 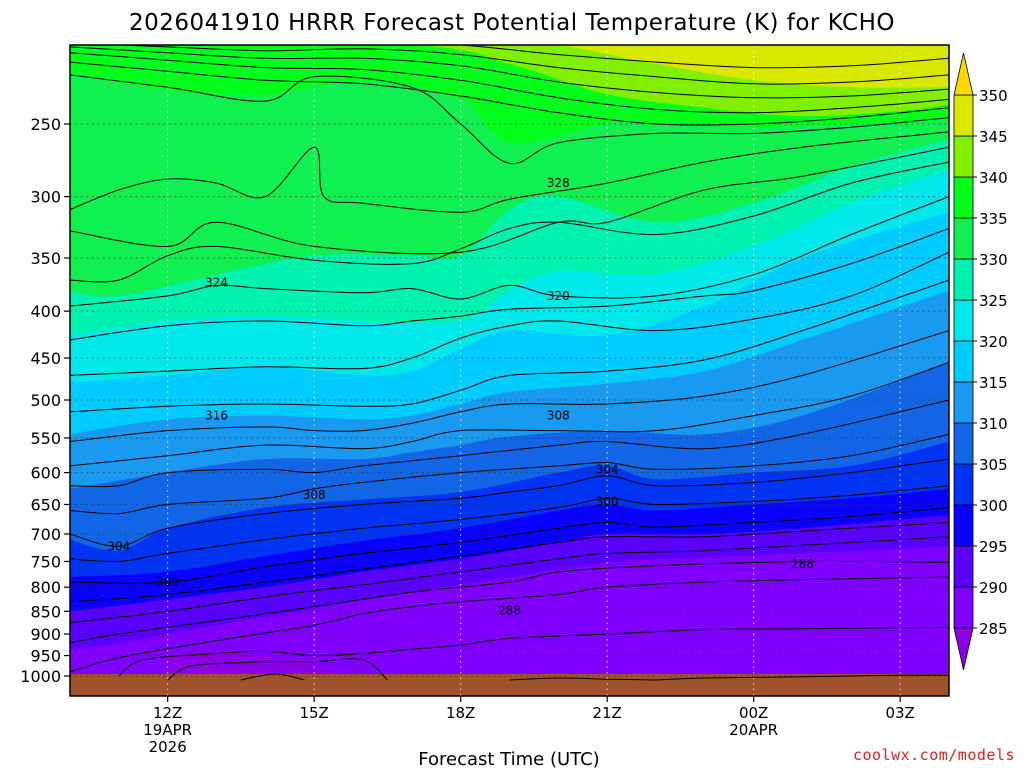 I want to click on x-tick-label: 12Z, so click(x=167, y=713).